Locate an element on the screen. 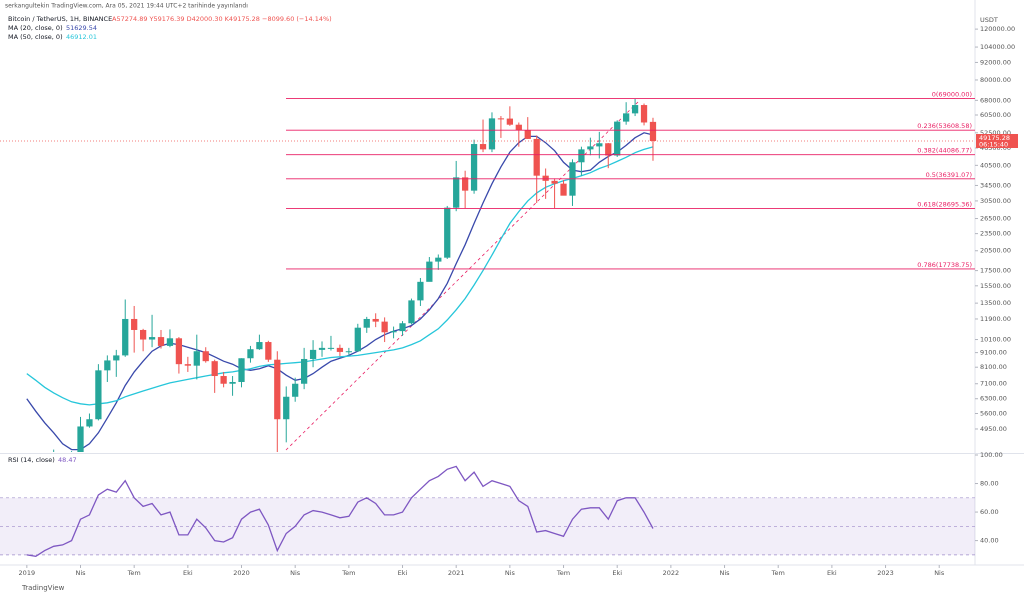 The image size is (1024, 596). rsi-line is located at coordinates (340, 511).